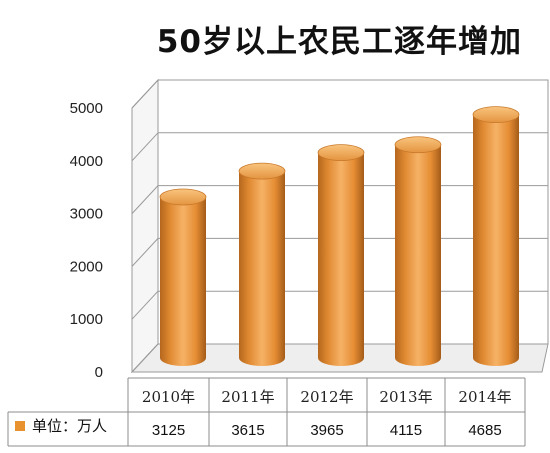 The height and width of the screenshot is (453, 550). What do you see at coordinates (247, 430) in the screenshot?
I see `data-label: 3615` at bounding box center [247, 430].